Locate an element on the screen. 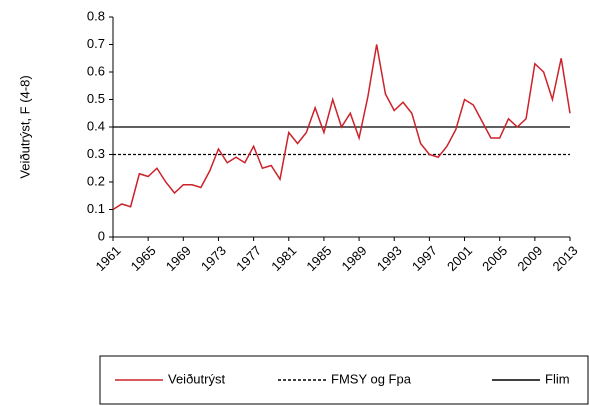 The width and height of the screenshot is (589, 406). x-tick-label: 1997 is located at coordinates (424, 258).